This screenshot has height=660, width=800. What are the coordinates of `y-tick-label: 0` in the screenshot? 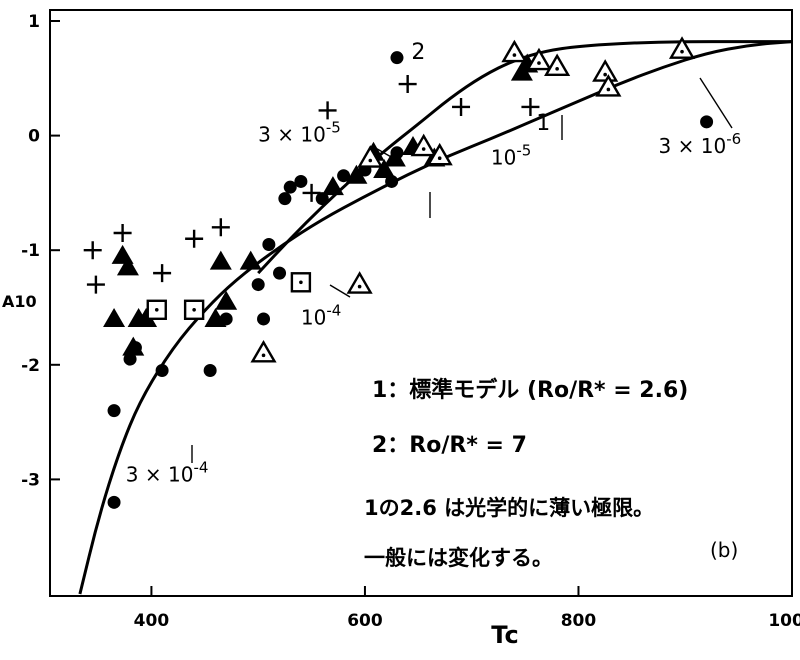 It's located at (34, 137).